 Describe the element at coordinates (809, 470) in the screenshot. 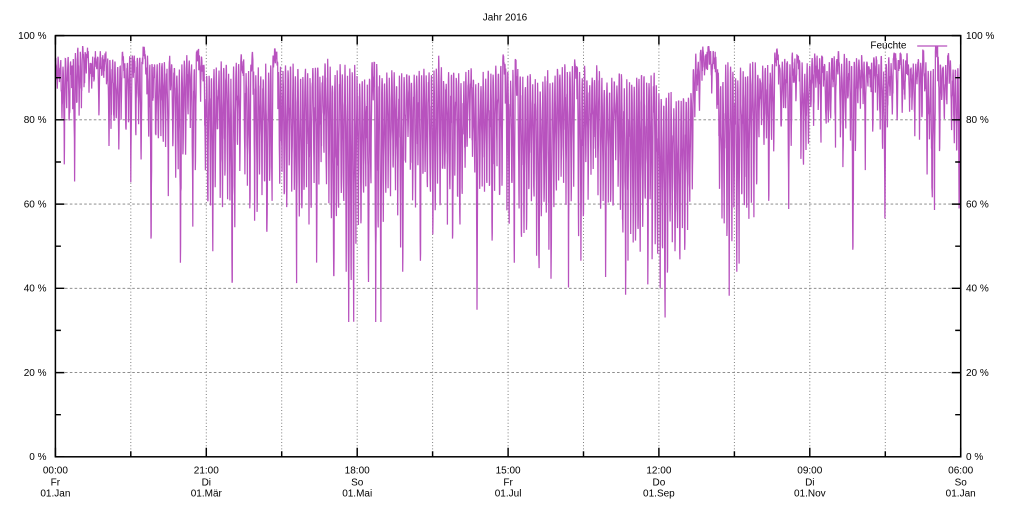

I see `svg-text: 09:00` at that location.